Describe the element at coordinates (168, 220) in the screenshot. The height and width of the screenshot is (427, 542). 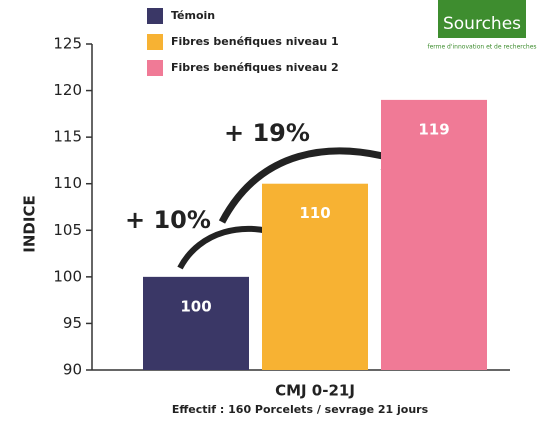
I see `annotation: + 10%` at that location.